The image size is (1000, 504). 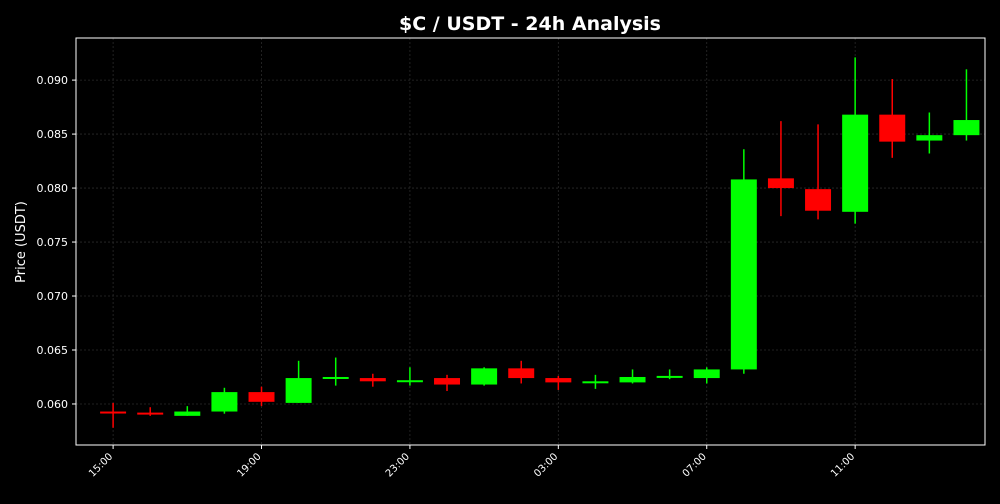 What do you see at coordinates (546, 465) in the screenshot?
I see `x-tick-label: 03:00` at bounding box center [546, 465].